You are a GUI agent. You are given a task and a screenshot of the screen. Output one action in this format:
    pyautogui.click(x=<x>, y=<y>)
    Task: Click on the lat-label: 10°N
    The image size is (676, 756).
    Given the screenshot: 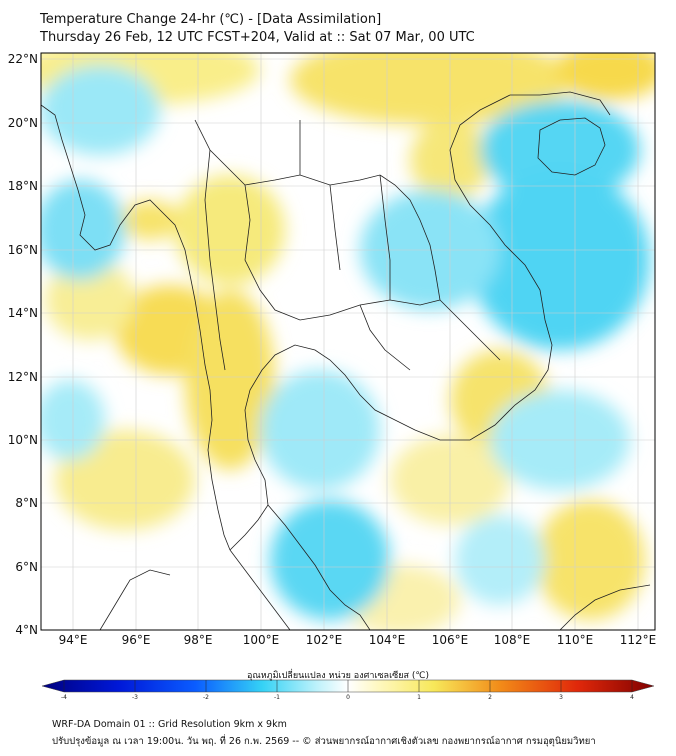 What is the action you would take?
    pyautogui.click(x=22, y=440)
    